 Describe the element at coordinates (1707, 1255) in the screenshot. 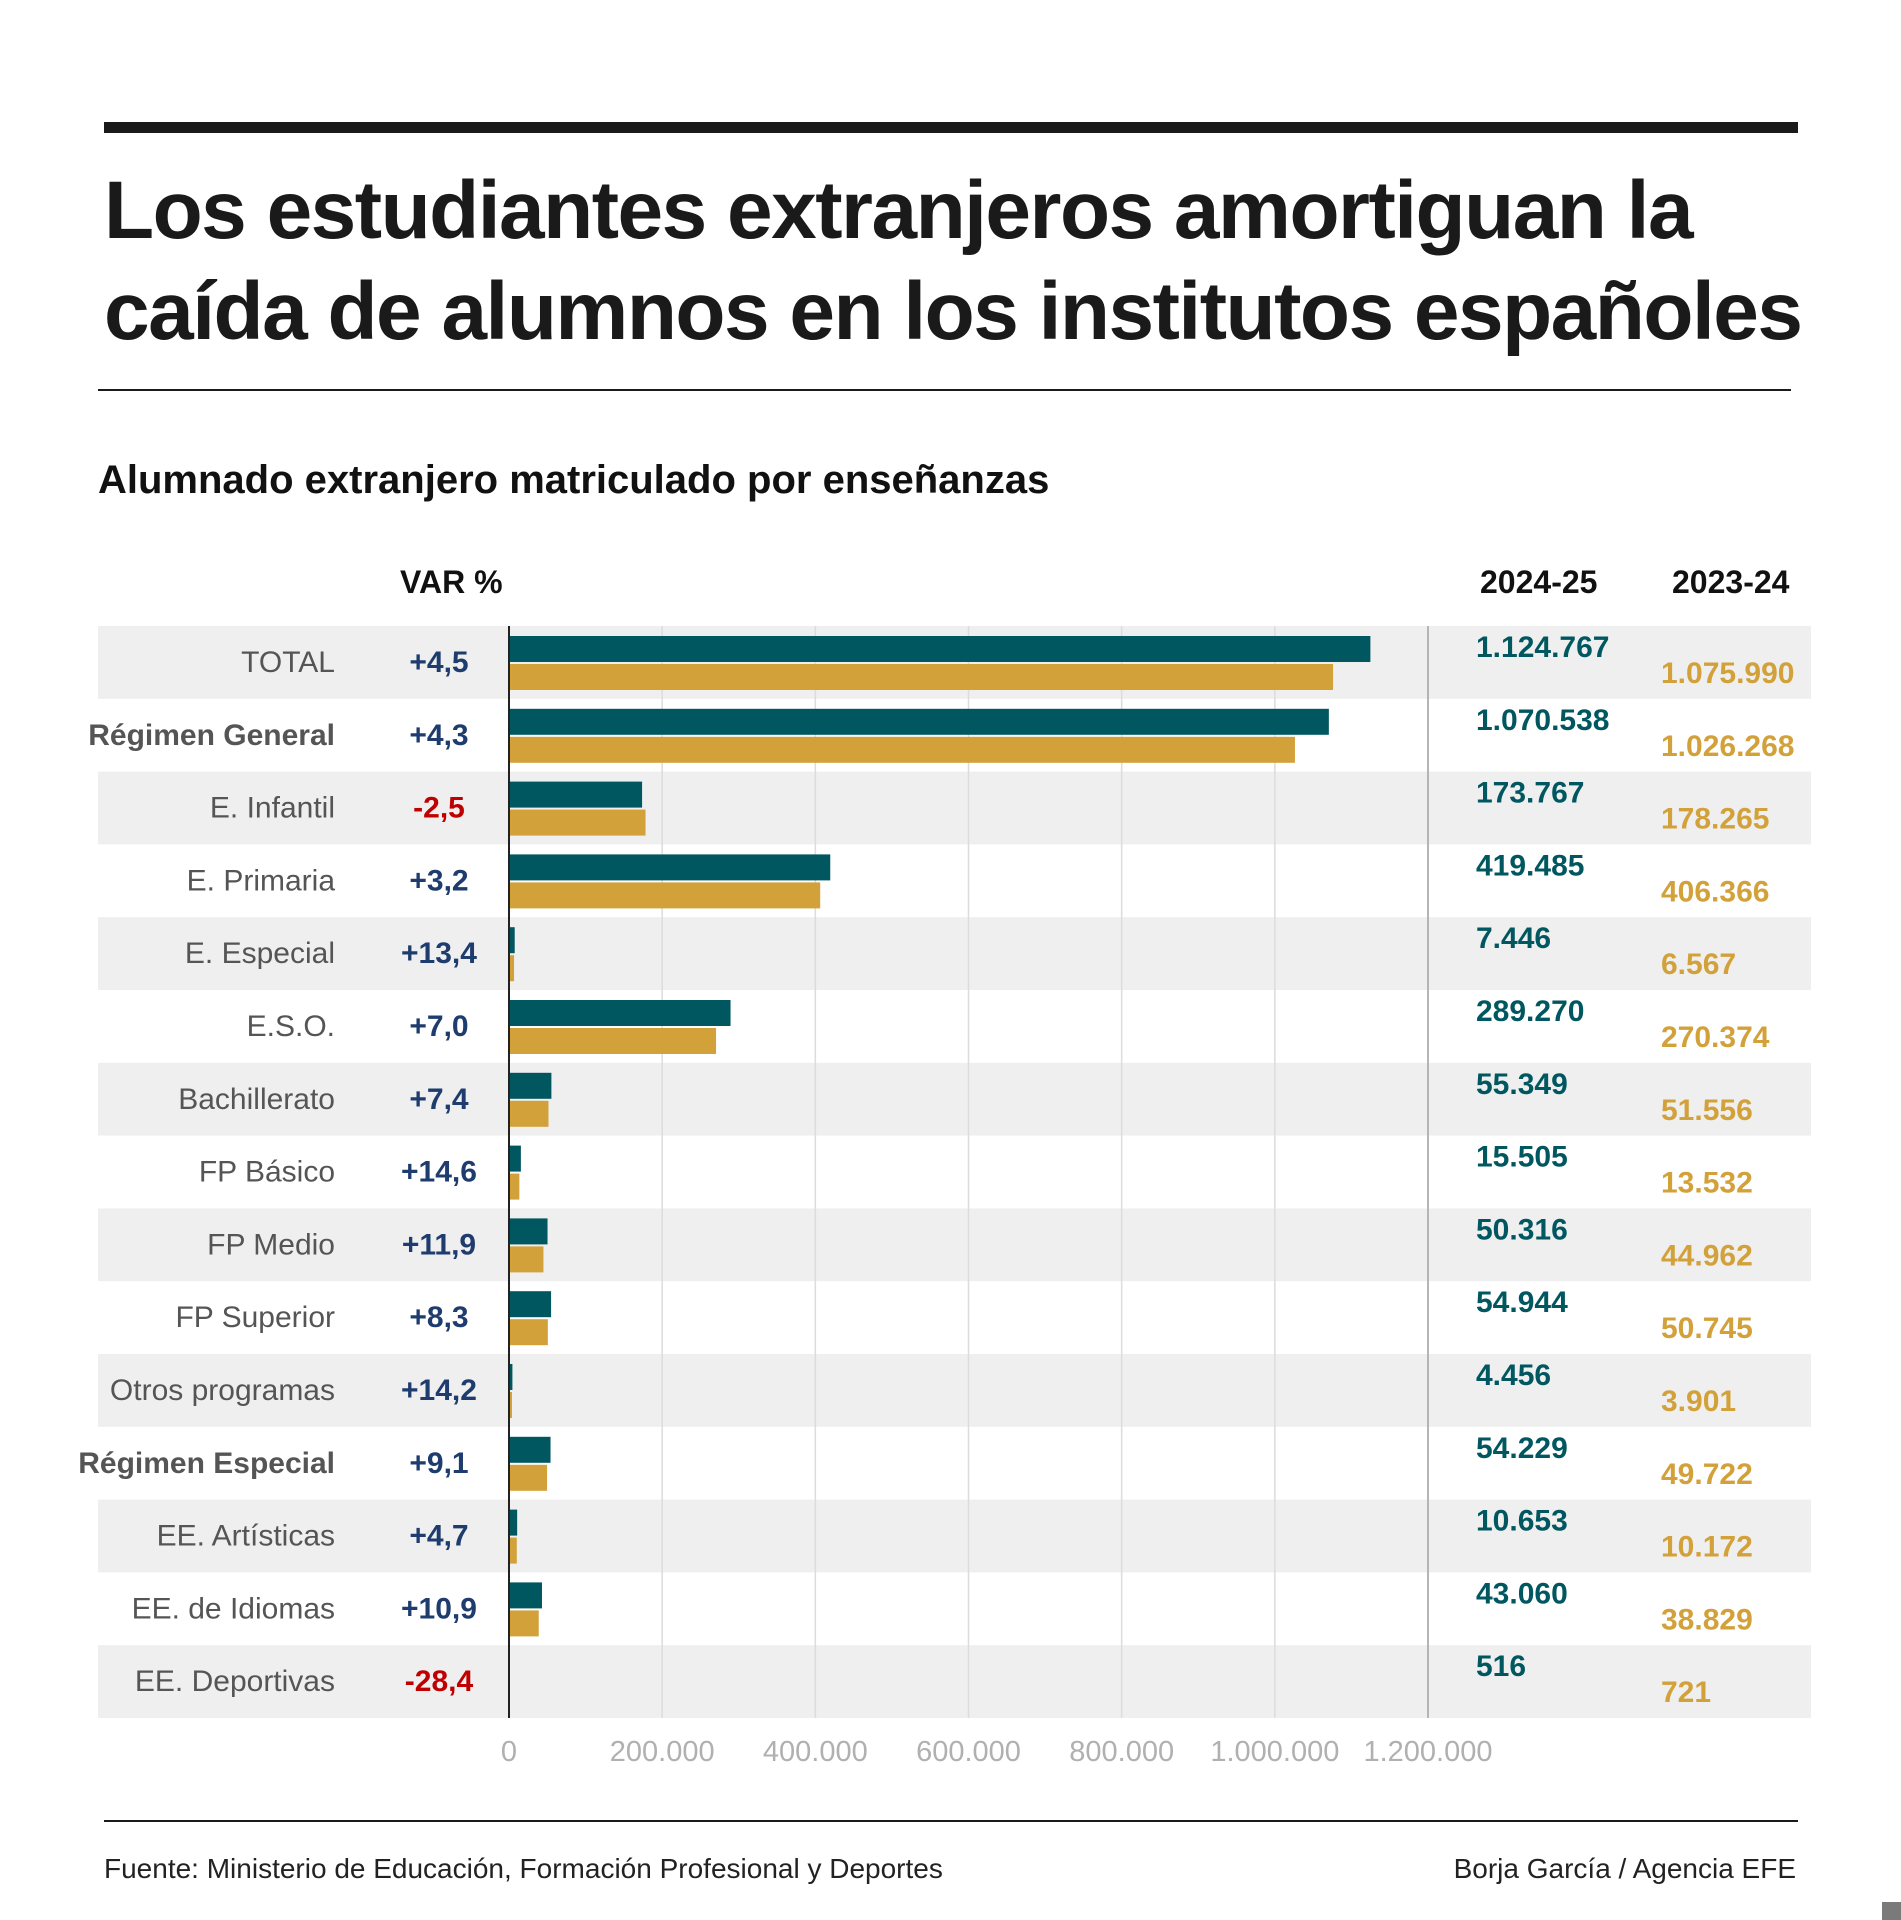

I see `value-label-2023-24: 44.962` at that location.